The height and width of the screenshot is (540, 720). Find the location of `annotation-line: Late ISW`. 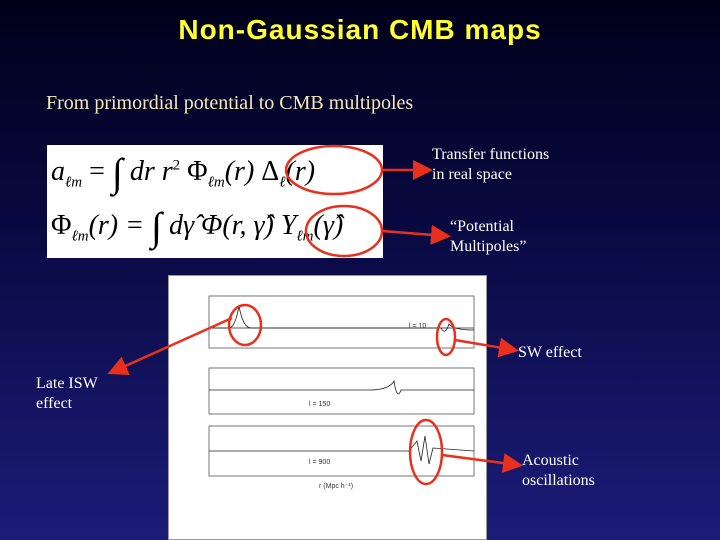

annotation-line: Late ISW is located at coordinates (67, 383).